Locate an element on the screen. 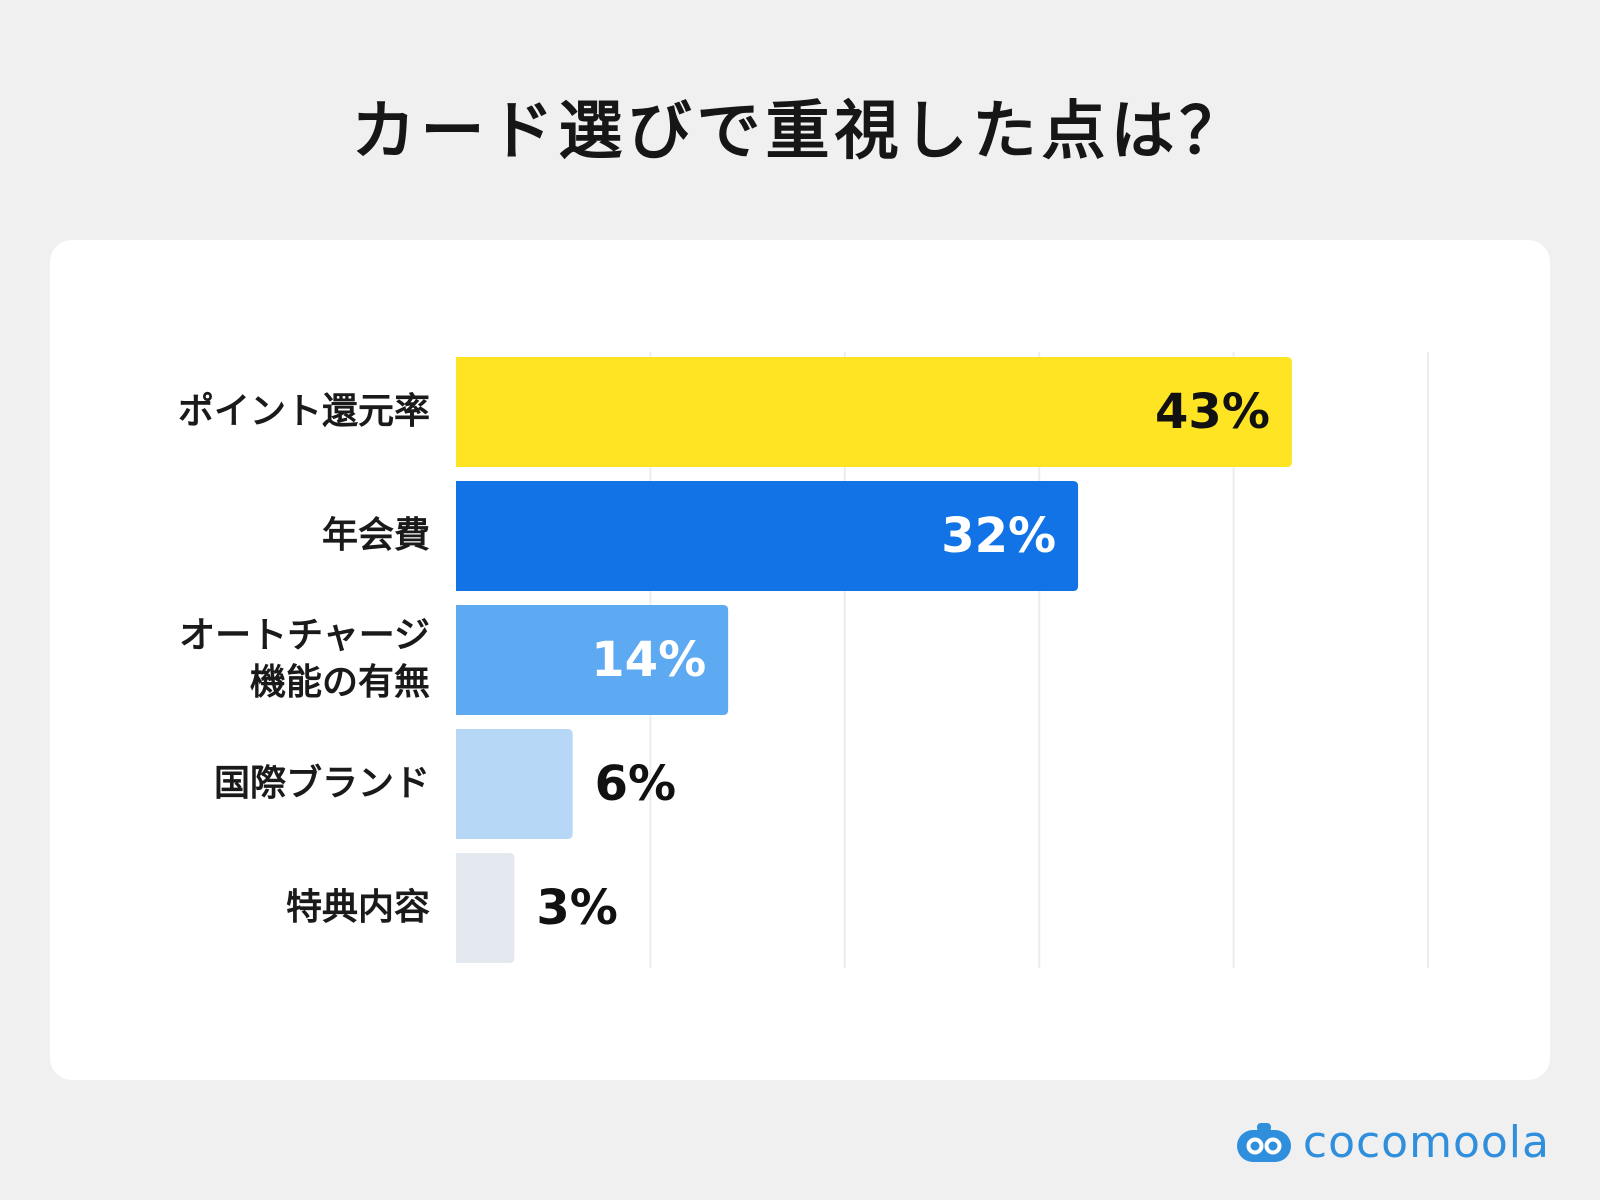 This screenshot has height=1200, width=1600. category-label: ポイント還元率 is located at coordinates (240, 412).